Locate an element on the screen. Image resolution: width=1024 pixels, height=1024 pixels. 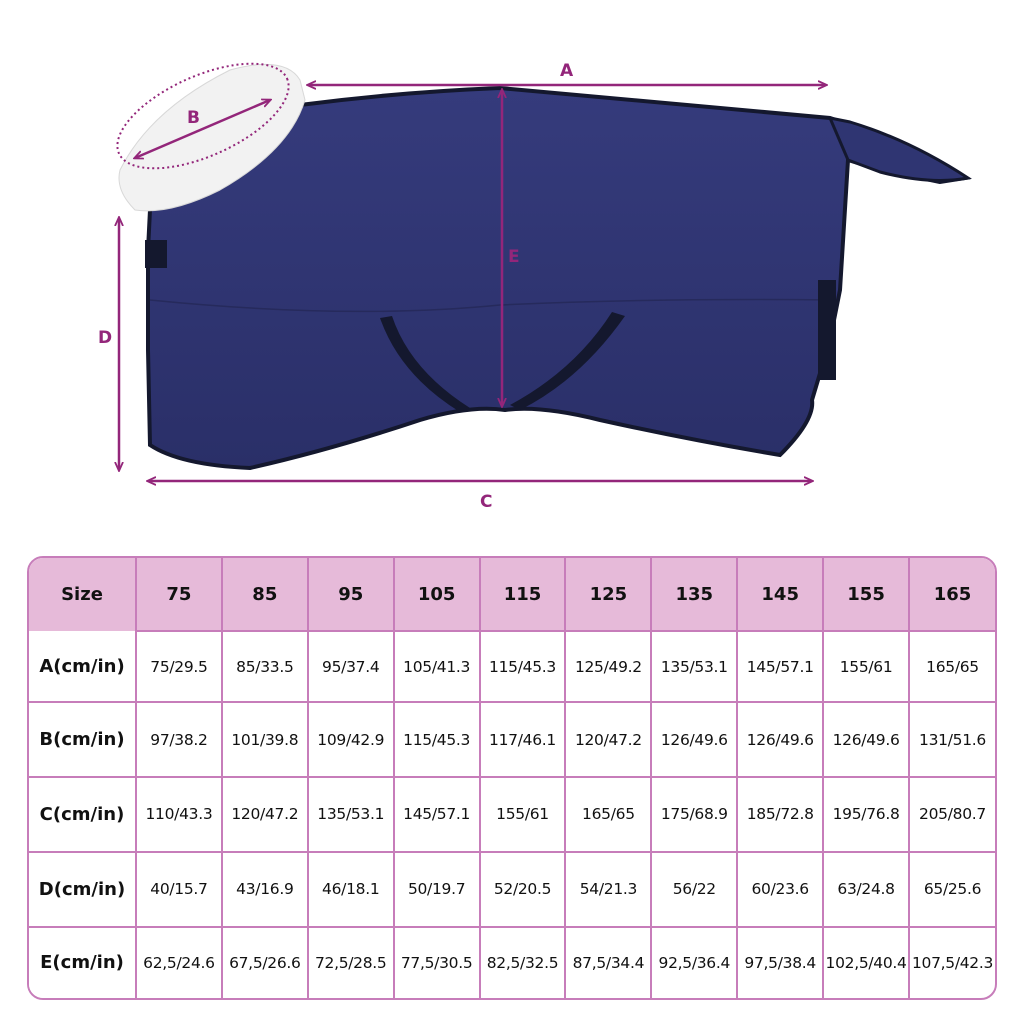
table-cell: 109/42.9 is located at coordinates (350, 740).